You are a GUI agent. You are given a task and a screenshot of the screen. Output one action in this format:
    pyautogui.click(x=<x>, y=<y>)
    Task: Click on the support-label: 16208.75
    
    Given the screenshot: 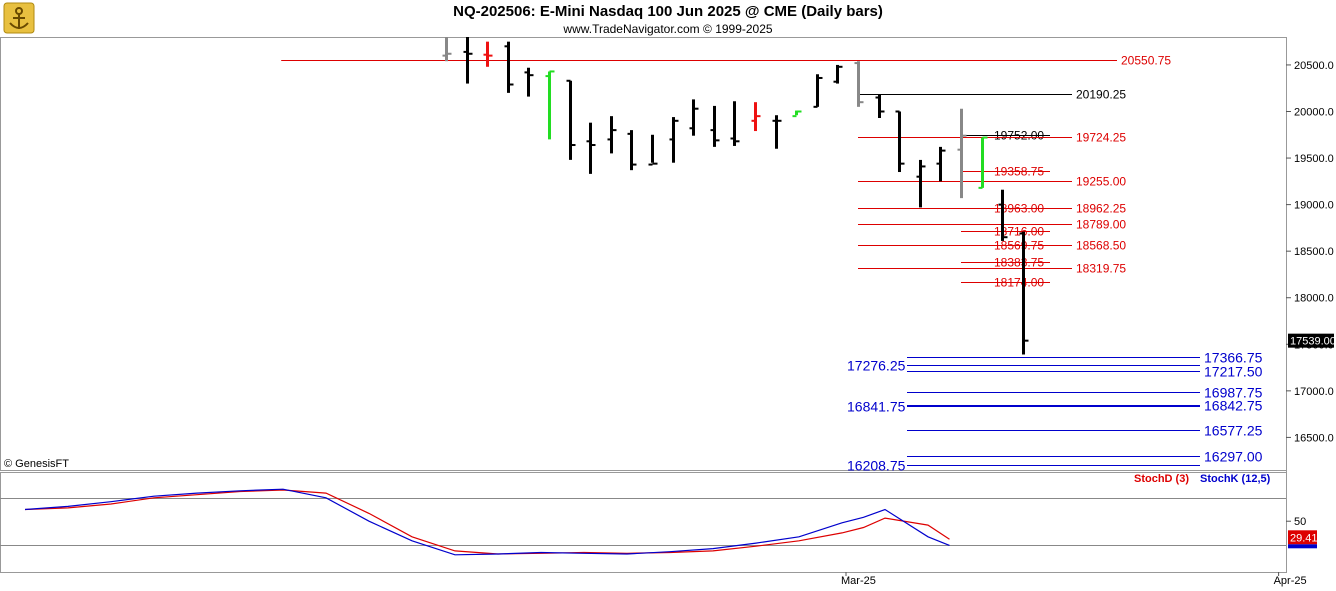 What is the action you would take?
    pyautogui.click(x=876, y=466)
    